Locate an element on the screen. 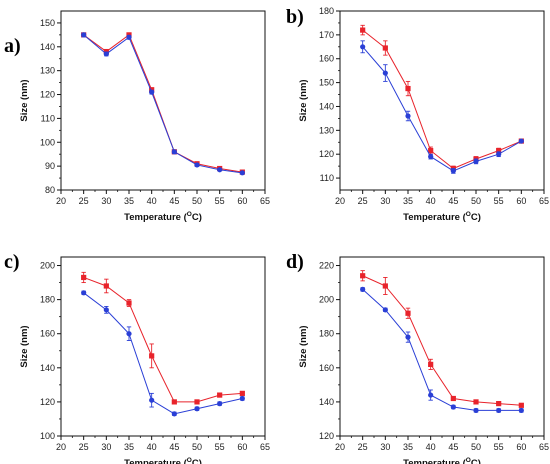  panel-label: d) is located at coordinates (295, 262).